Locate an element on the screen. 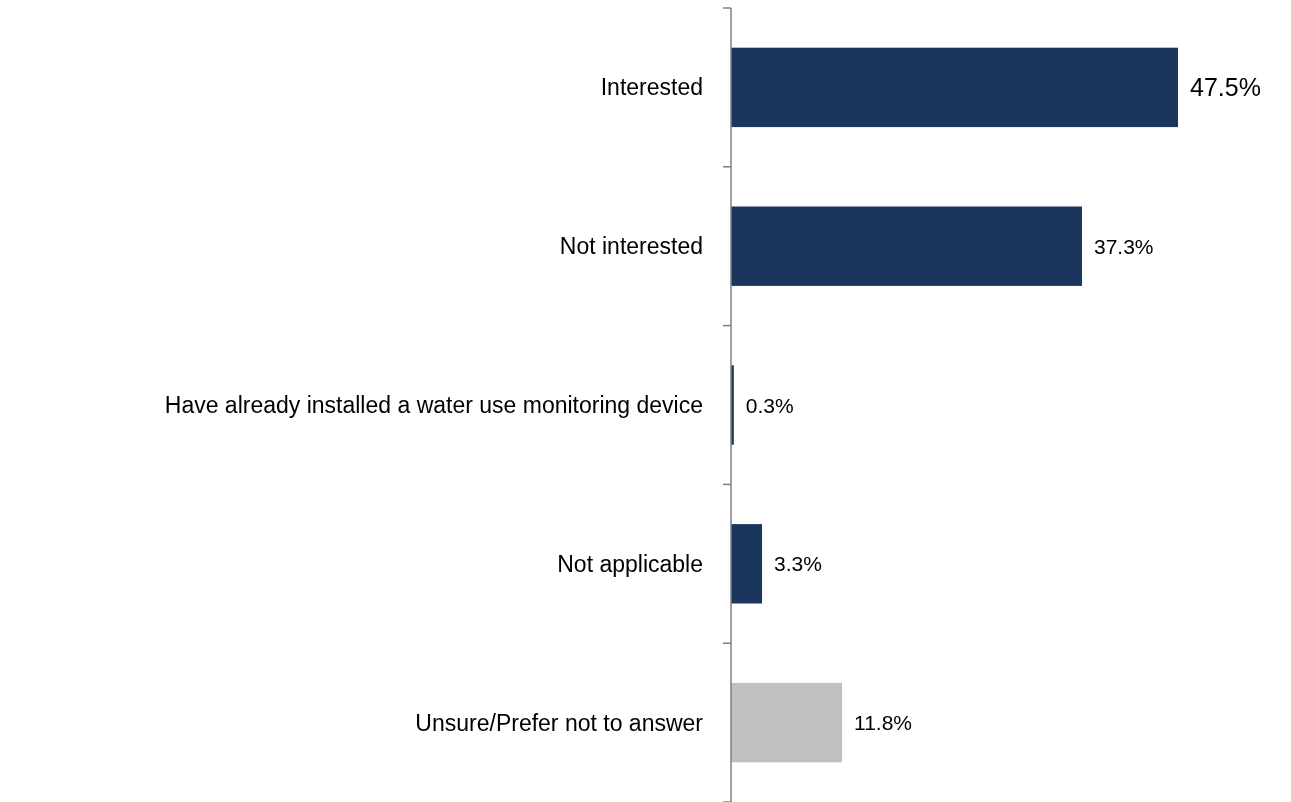  data-label: 37.3% is located at coordinates (1124, 246).